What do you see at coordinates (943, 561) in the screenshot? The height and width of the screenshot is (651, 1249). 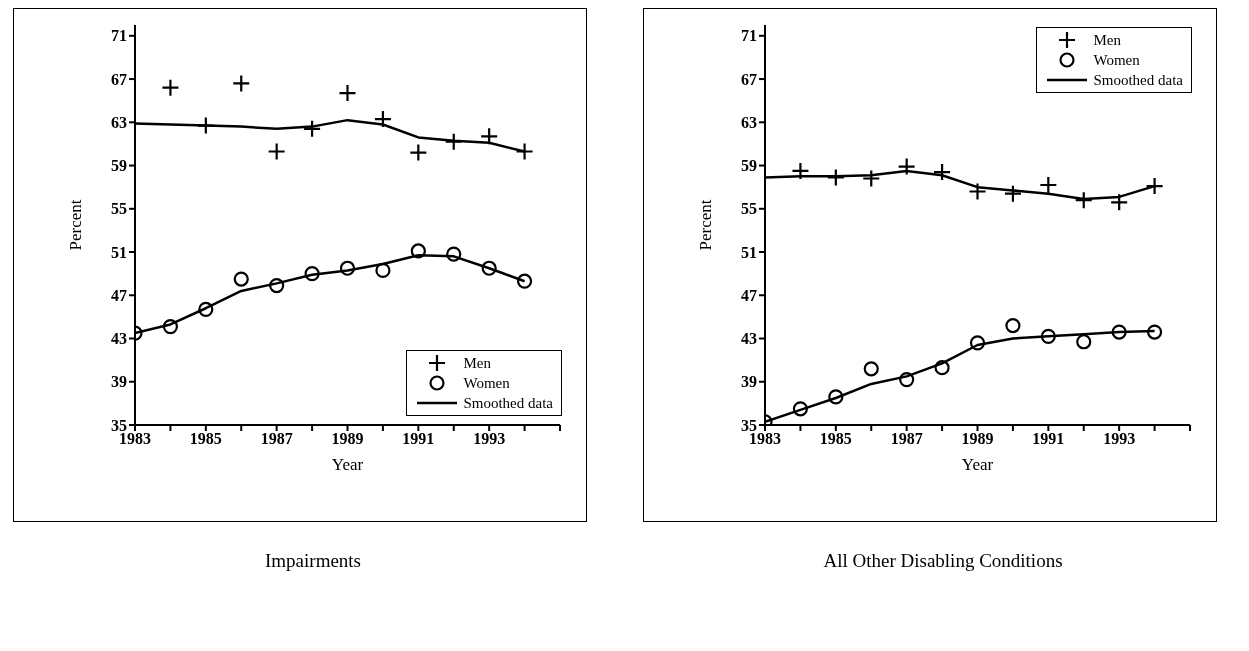 I see `text: All Other Disabling Conditions` at bounding box center [943, 561].